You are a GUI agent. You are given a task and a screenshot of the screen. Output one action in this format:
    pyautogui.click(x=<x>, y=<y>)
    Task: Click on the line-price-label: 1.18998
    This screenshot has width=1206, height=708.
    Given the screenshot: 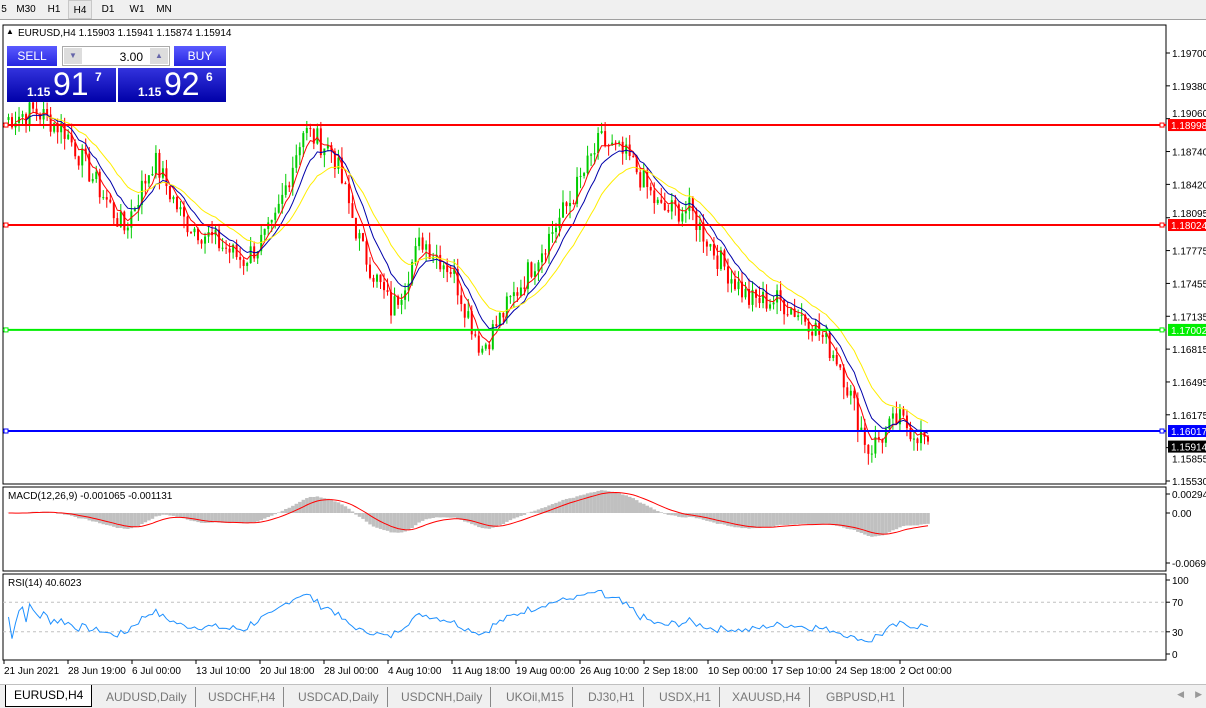 What is the action you would take?
    pyautogui.click(x=1188, y=126)
    